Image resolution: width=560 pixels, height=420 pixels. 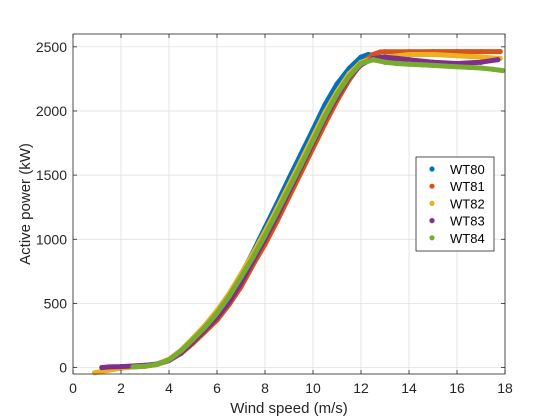 What do you see at coordinates (217, 388) in the screenshot?
I see `x-tick-label: 6` at bounding box center [217, 388].